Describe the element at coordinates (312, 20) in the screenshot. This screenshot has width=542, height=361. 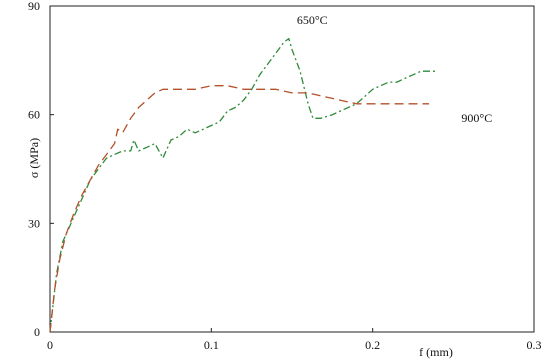
I see `series-annotation: 650°C` at that location.